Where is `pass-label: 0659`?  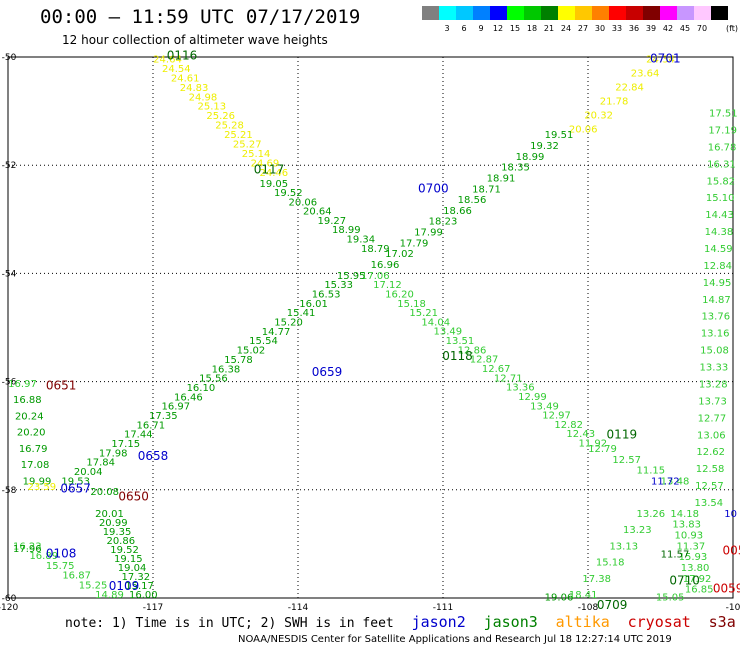 pass-label: 0659 is located at coordinates (327, 372).